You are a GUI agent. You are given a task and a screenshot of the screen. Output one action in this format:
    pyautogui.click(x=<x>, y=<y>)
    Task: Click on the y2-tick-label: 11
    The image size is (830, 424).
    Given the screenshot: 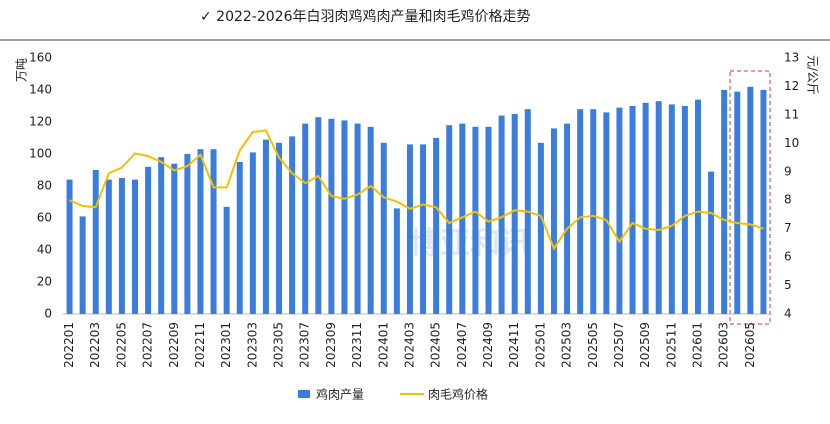 What is the action you would take?
    pyautogui.click(x=791, y=114)
    